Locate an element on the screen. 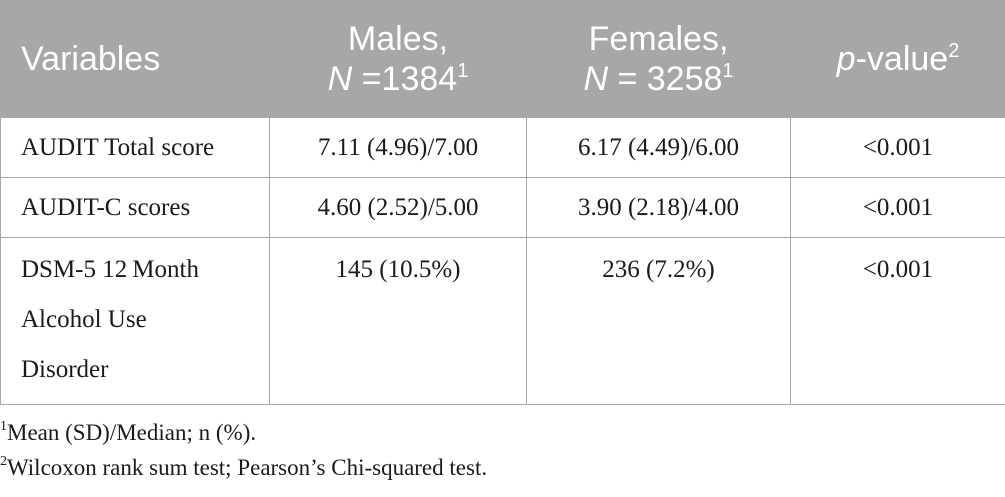 This screenshot has height=497, width=1005. header-pvalue: p-value2 is located at coordinates (897, 59).